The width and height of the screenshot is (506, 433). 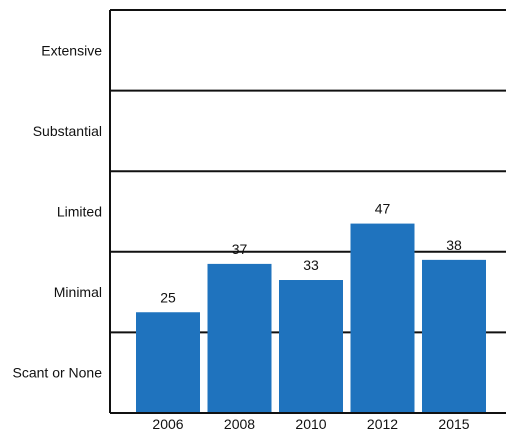 I want to click on value-label: 47, so click(x=383, y=209).